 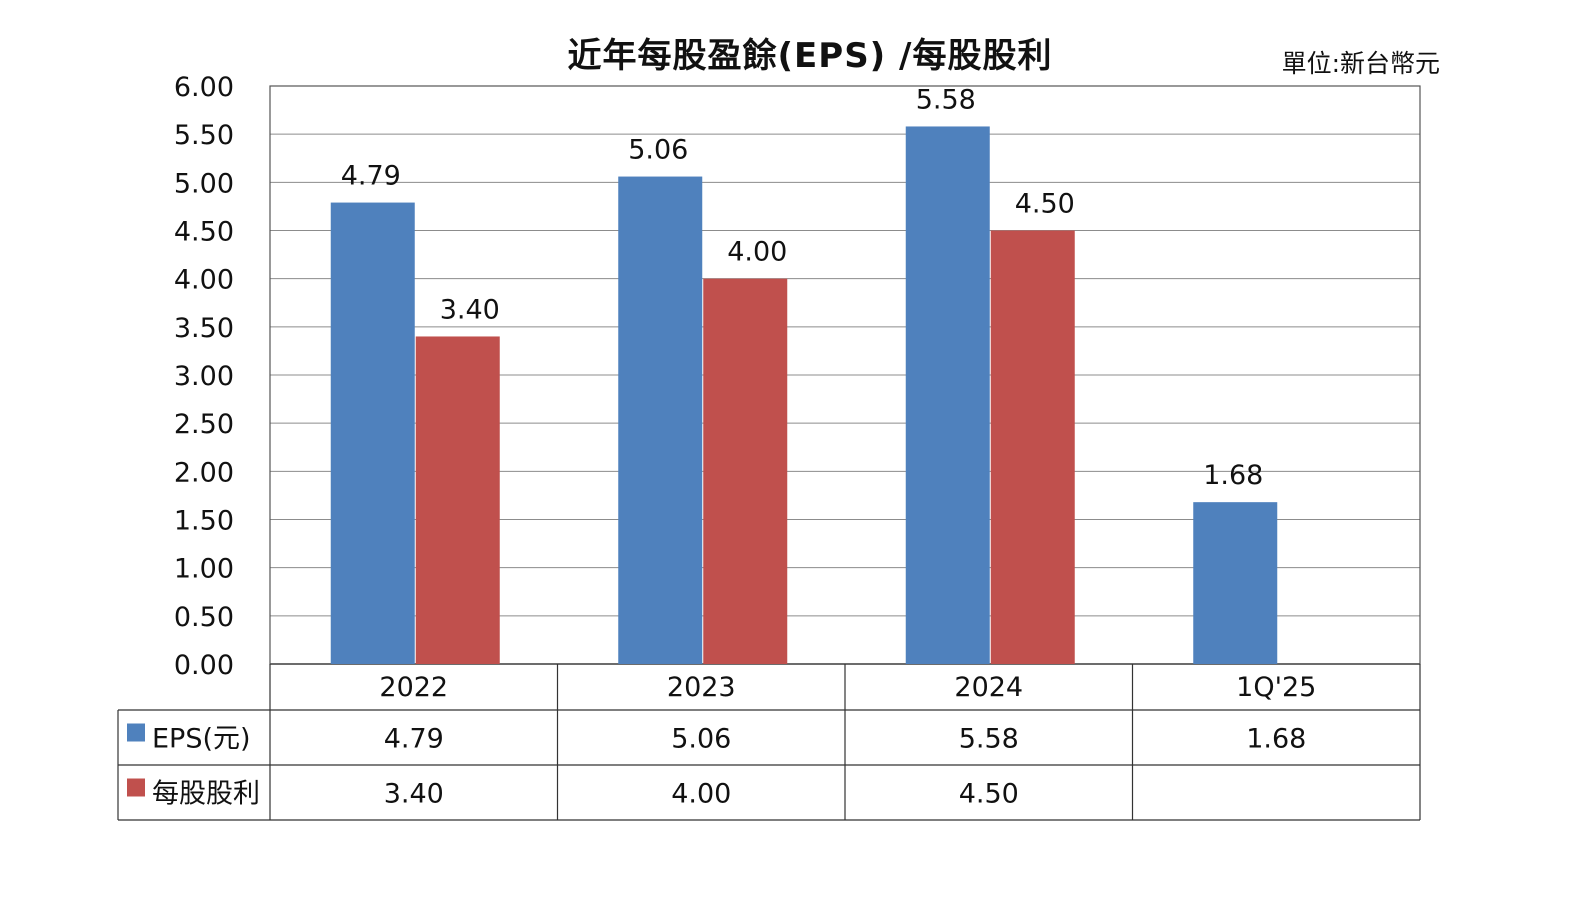 I want to click on eps-data-label: 5.58, so click(x=946, y=99).